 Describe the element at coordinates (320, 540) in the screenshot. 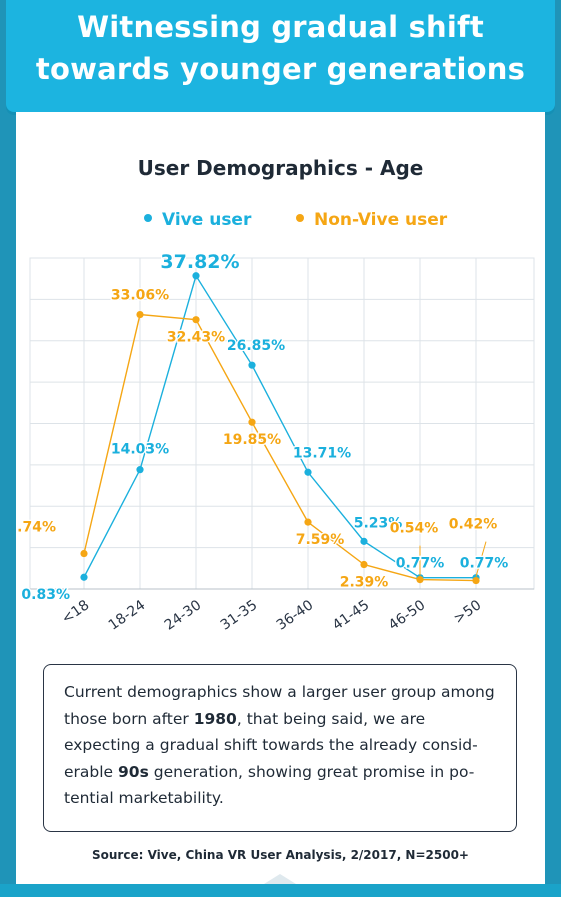

I see `data-label-non-vive: 7.59%` at that location.